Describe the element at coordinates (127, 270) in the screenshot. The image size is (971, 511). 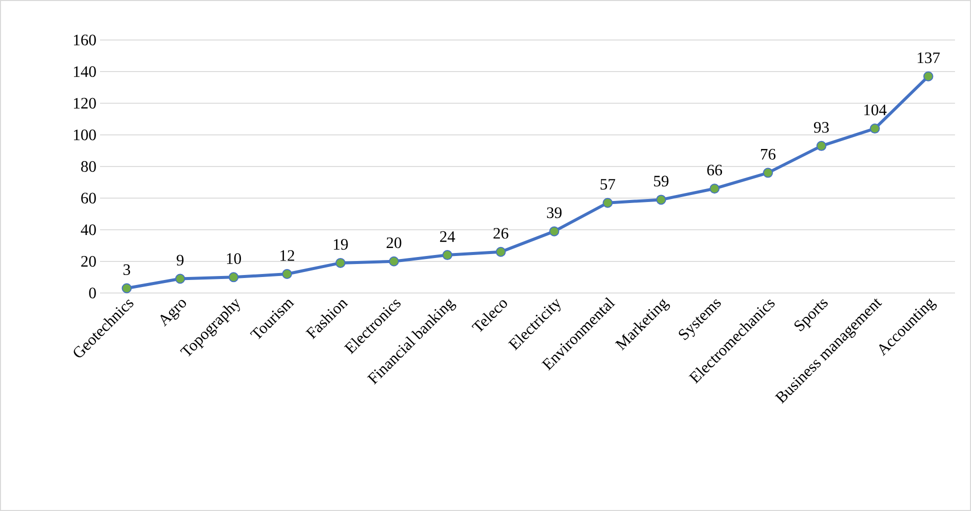
I see `data-label: 3` at that location.